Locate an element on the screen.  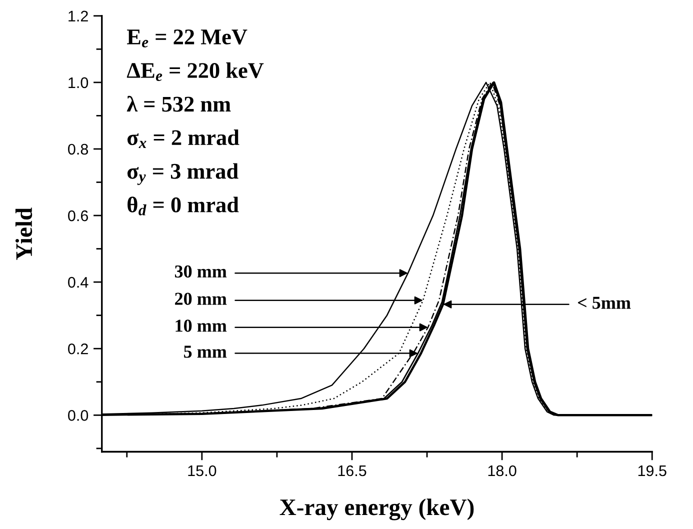
y-axis-title: Yield is located at coordinates (23, 234).